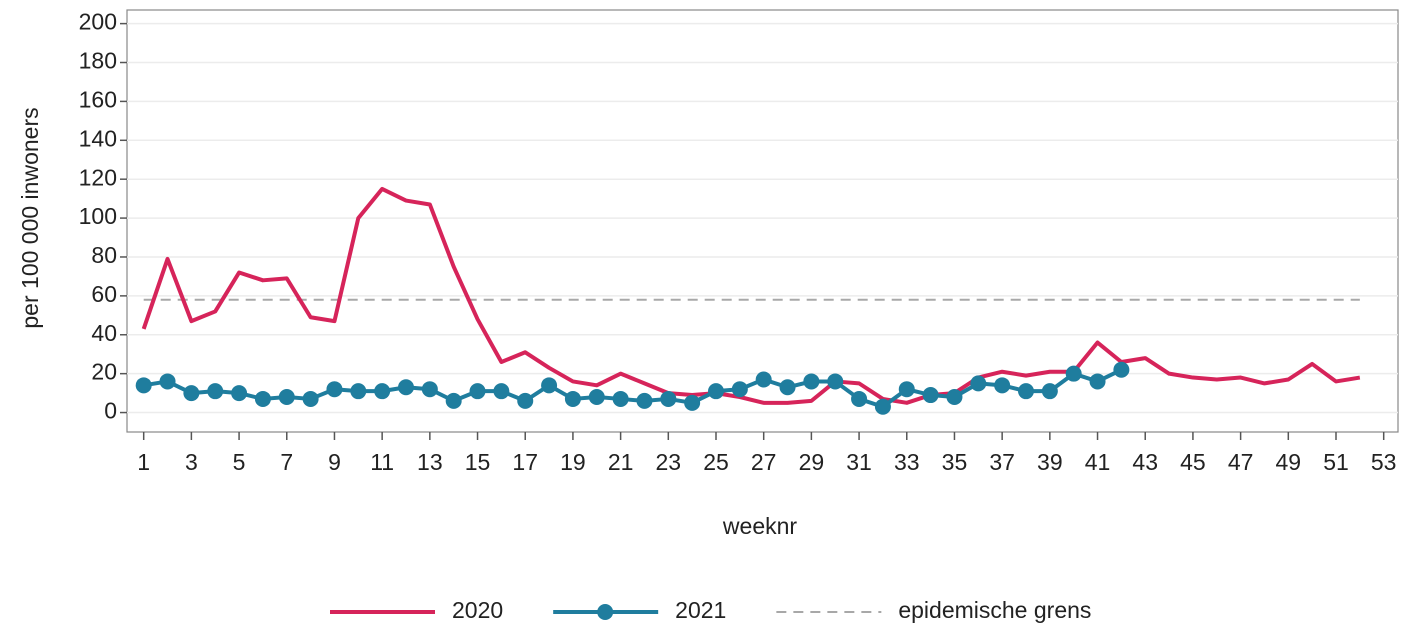 The image size is (1402, 632). I want to click on y-tick-label: 120, so click(98, 177).